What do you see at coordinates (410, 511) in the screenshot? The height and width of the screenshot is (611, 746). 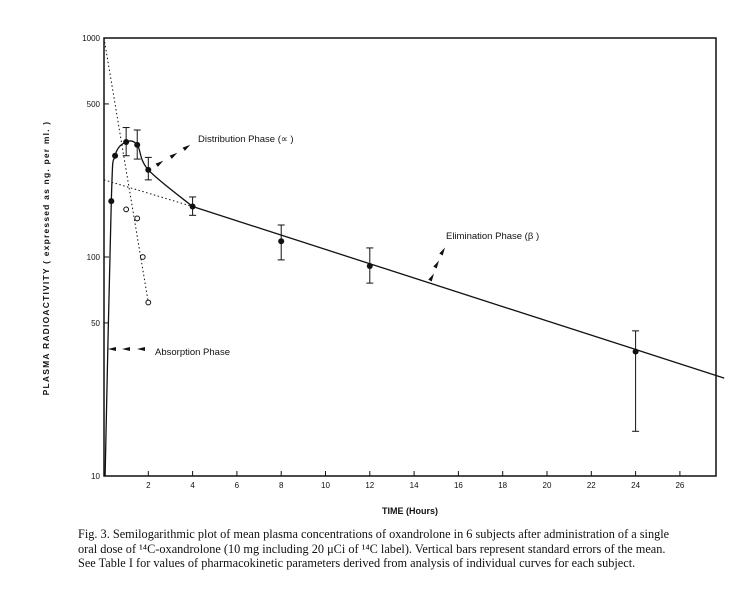 I see `x-axis-label: TIME (Hours)` at bounding box center [410, 511].